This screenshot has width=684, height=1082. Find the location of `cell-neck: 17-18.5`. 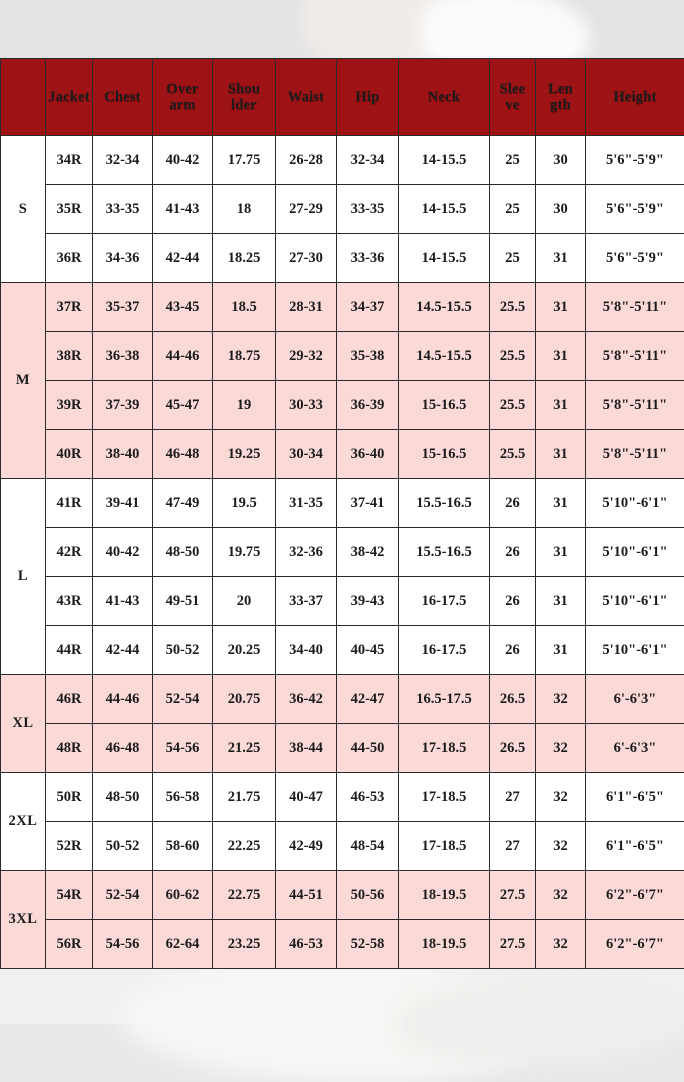

cell-neck: 17-18.5 is located at coordinates (444, 748).